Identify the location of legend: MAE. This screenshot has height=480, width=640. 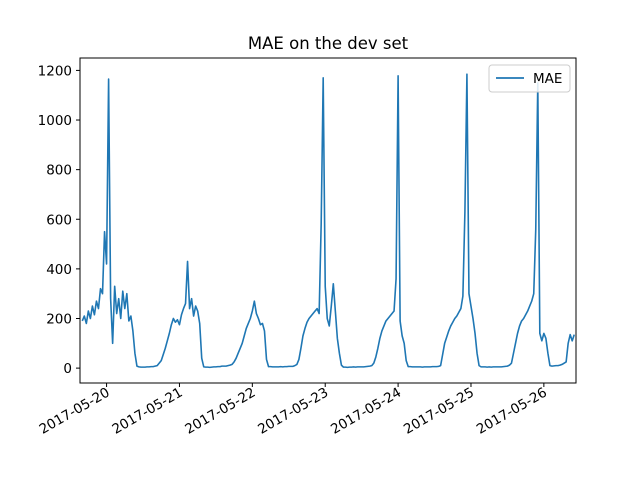
(529, 78).